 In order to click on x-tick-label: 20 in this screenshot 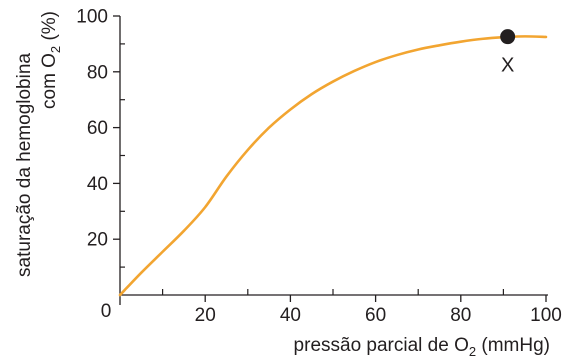, I will do `click(205, 315)`.